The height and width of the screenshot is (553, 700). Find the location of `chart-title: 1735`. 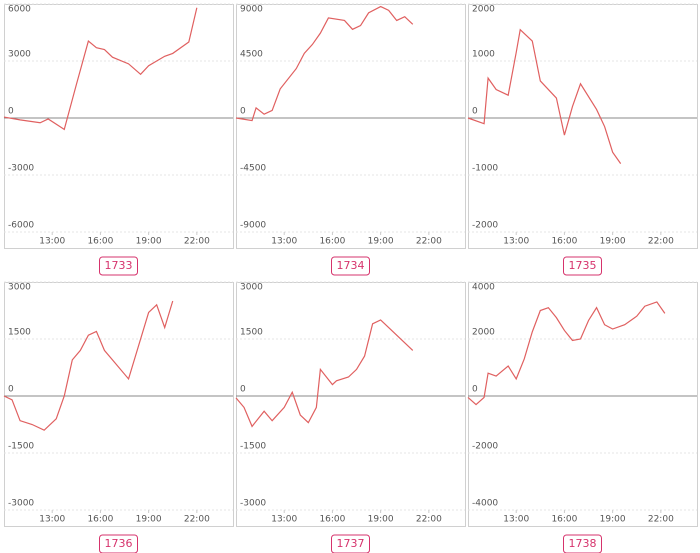

chart-title: 1735 is located at coordinates (583, 265).